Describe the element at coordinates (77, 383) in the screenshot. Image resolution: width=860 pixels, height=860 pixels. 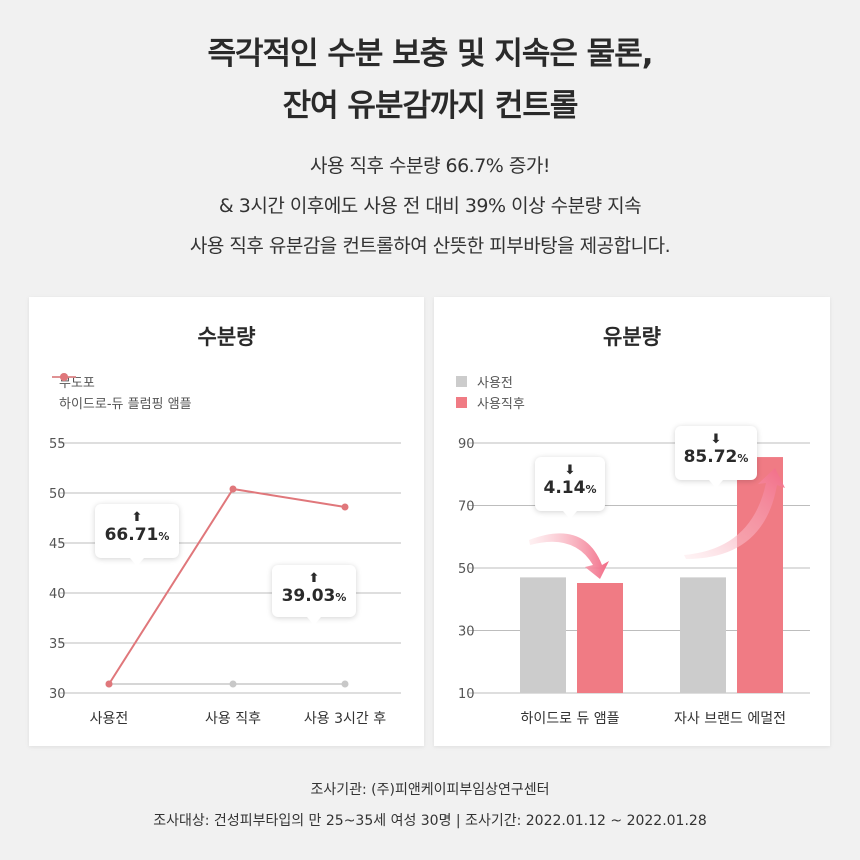
I see `legend-label-no-application: 무도포` at that location.